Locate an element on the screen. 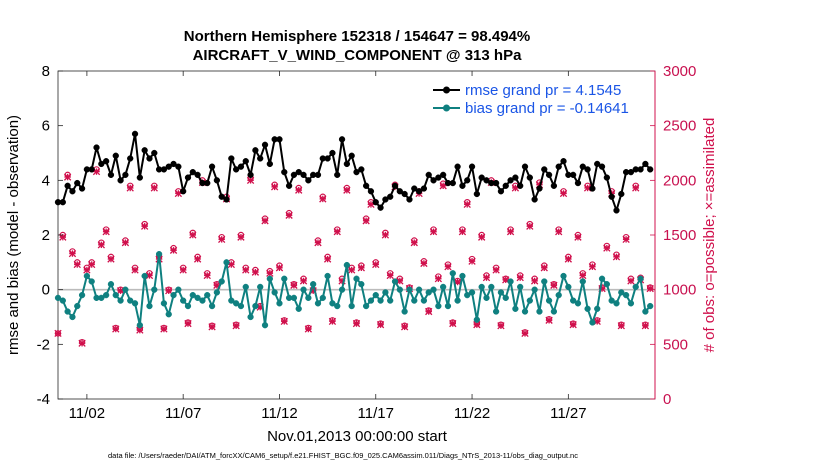 The image size is (830, 470). x-axis-label: Nov.01,2013 00:00:00 start is located at coordinates (357, 436).